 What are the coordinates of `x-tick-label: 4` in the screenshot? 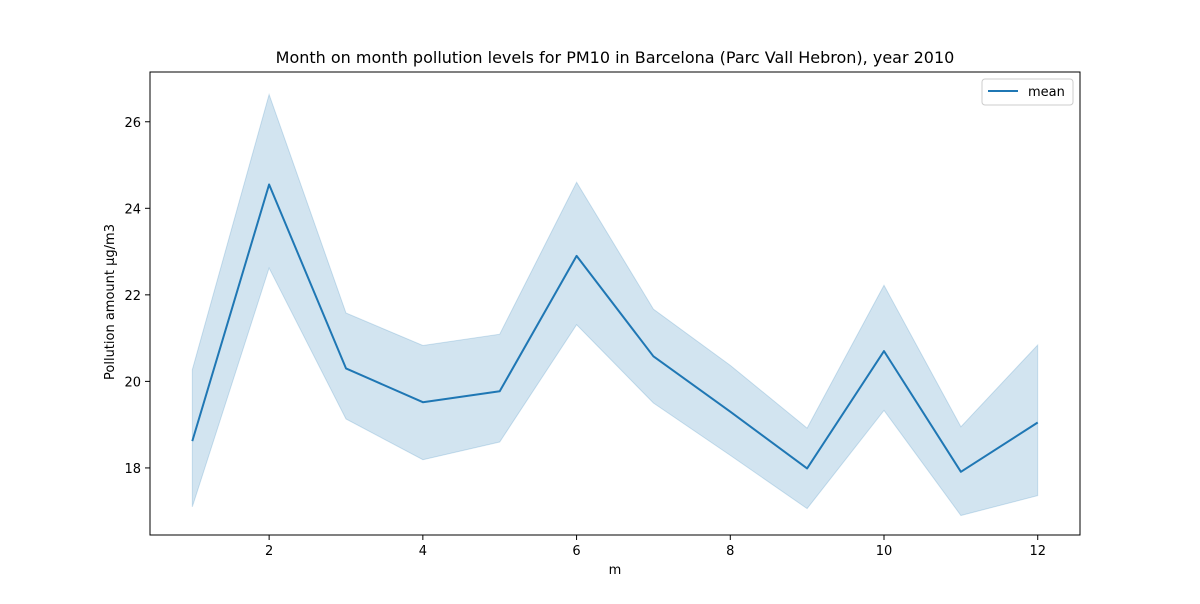 It's located at (423, 551).